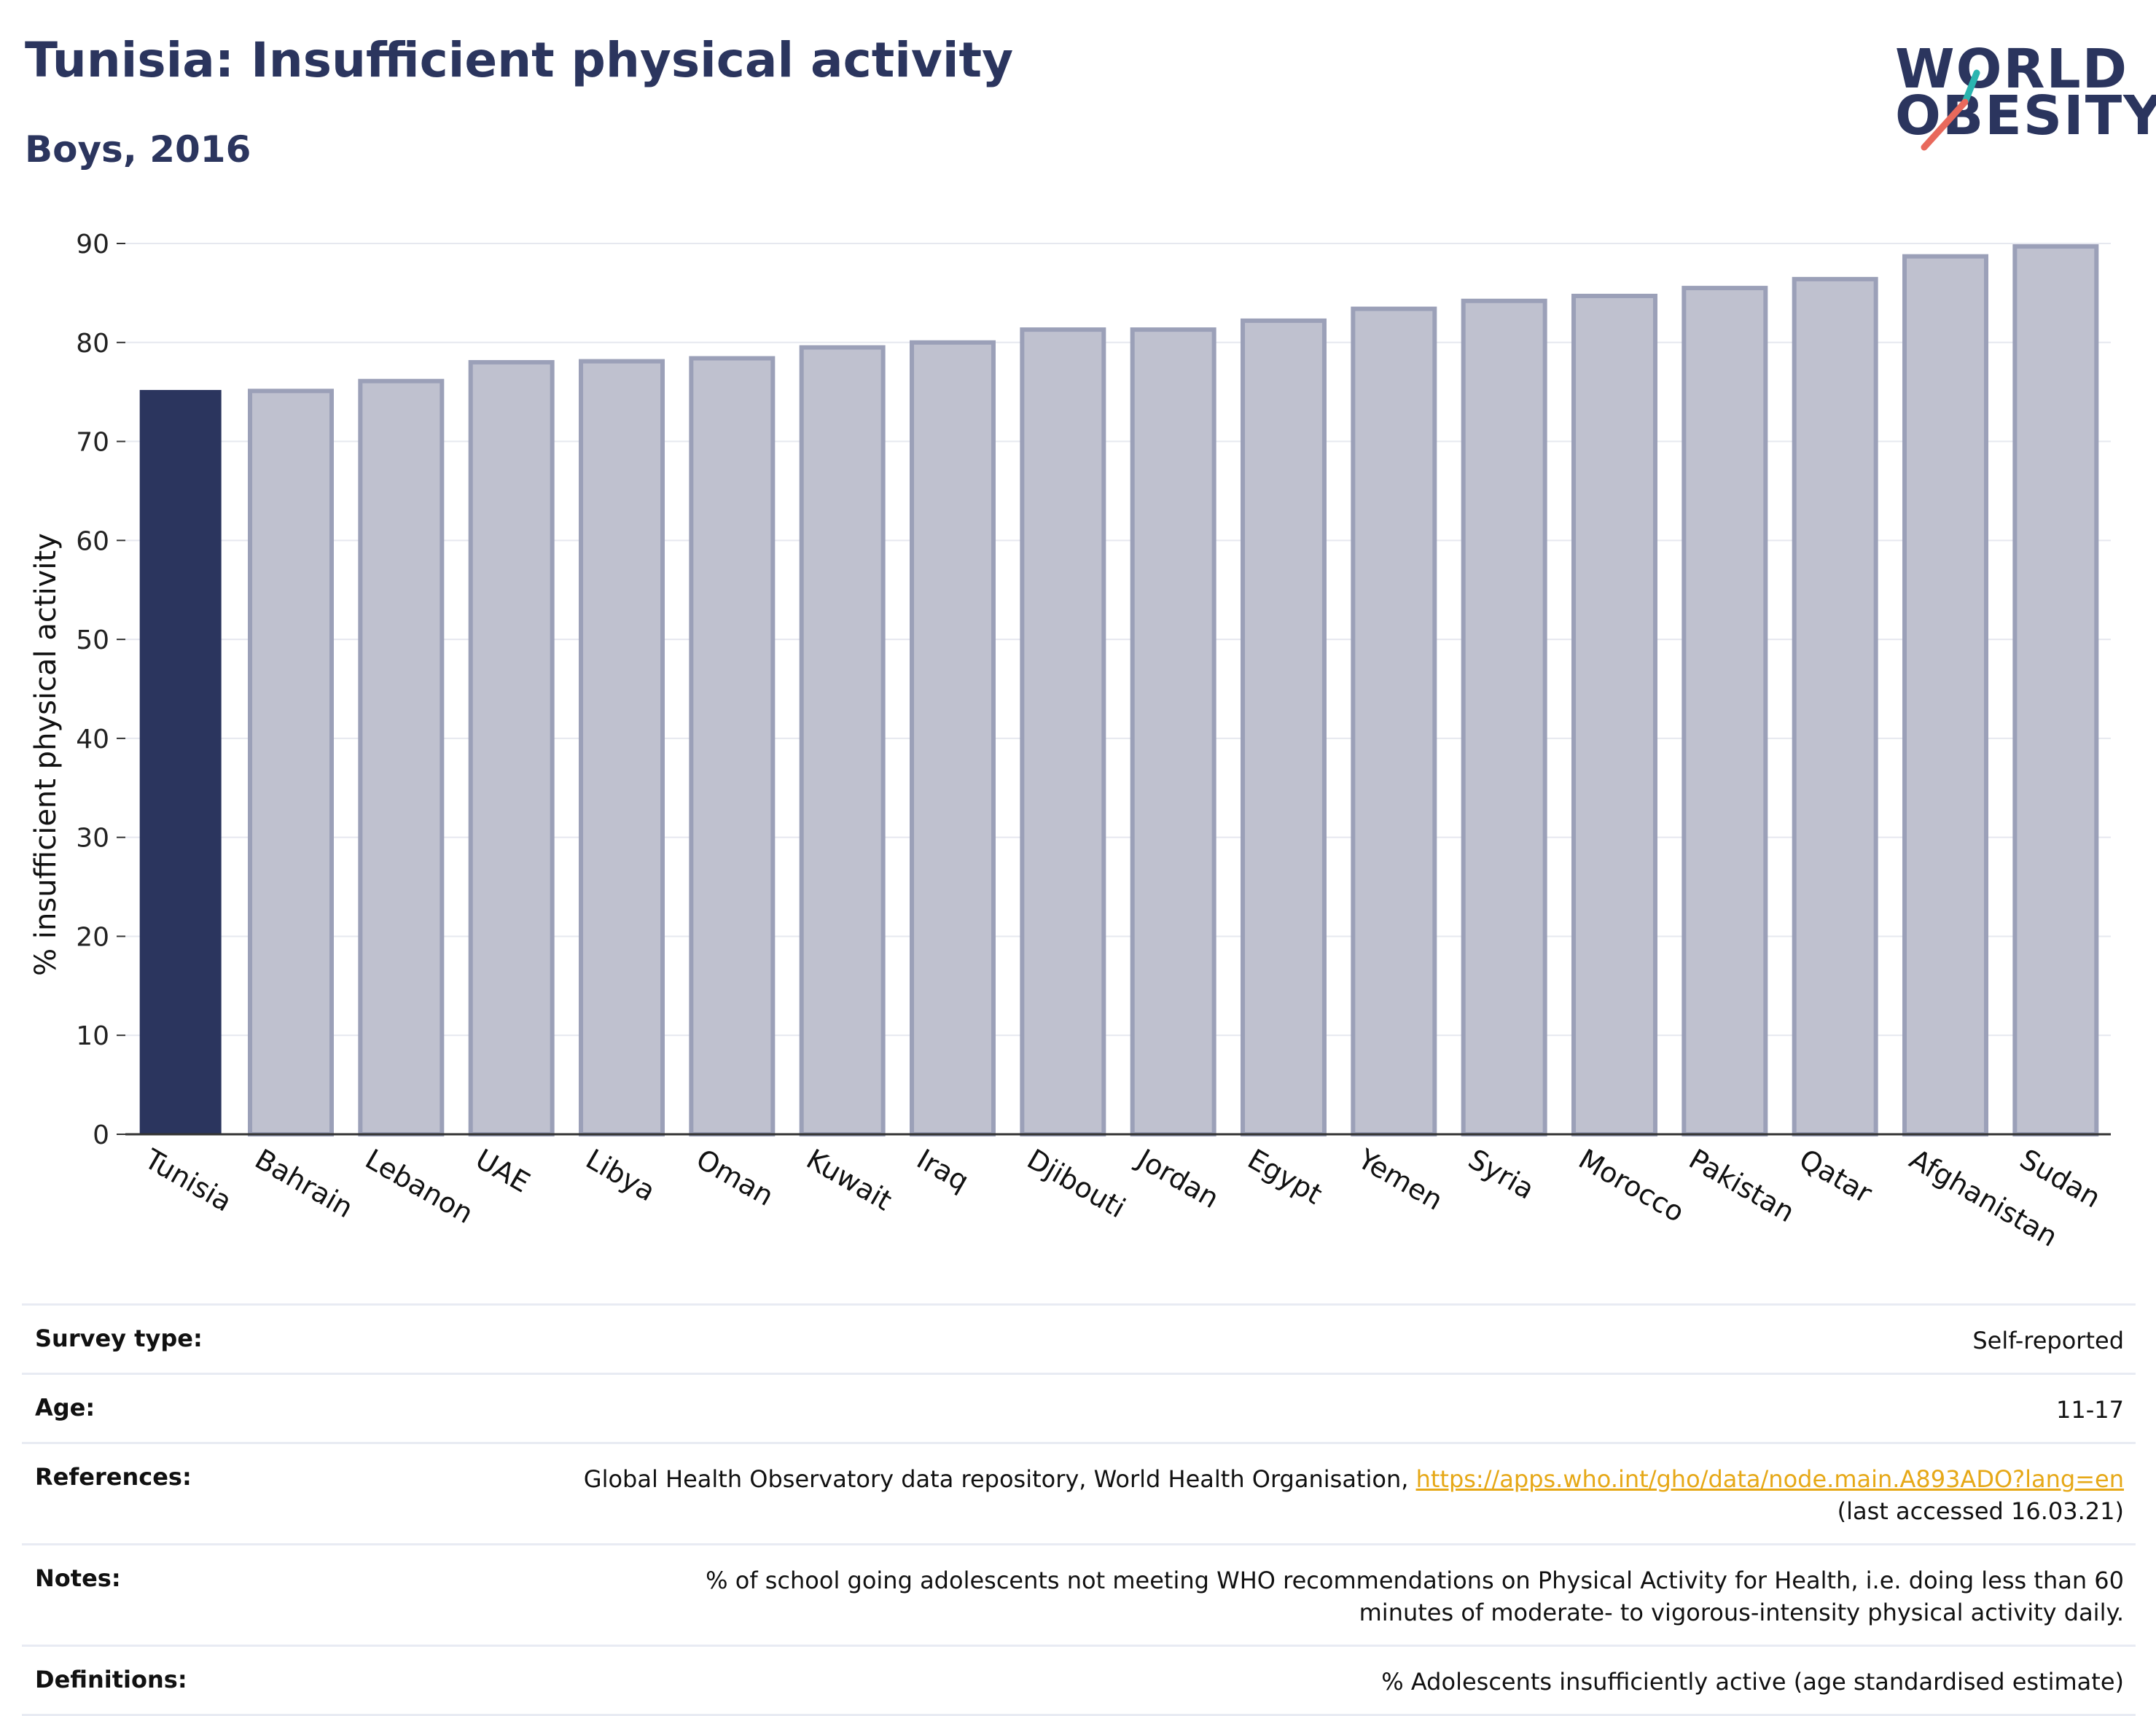 This screenshot has width=2156, height=1716. Describe the element at coordinates (511, 747) in the screenshot. I see `bar-uae` at that location.